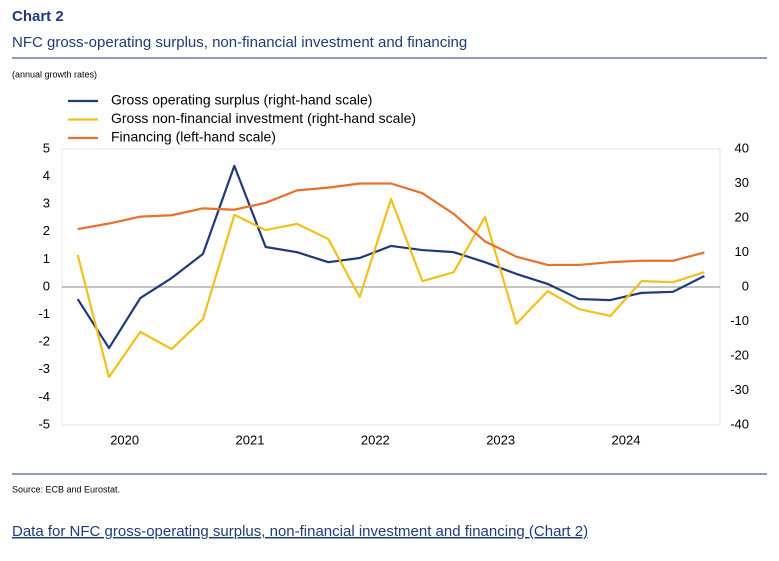 Image resolution: width=779 pixels, height=561 pixels. I want to click on x-tick-label: 2020, so click(124, 439).